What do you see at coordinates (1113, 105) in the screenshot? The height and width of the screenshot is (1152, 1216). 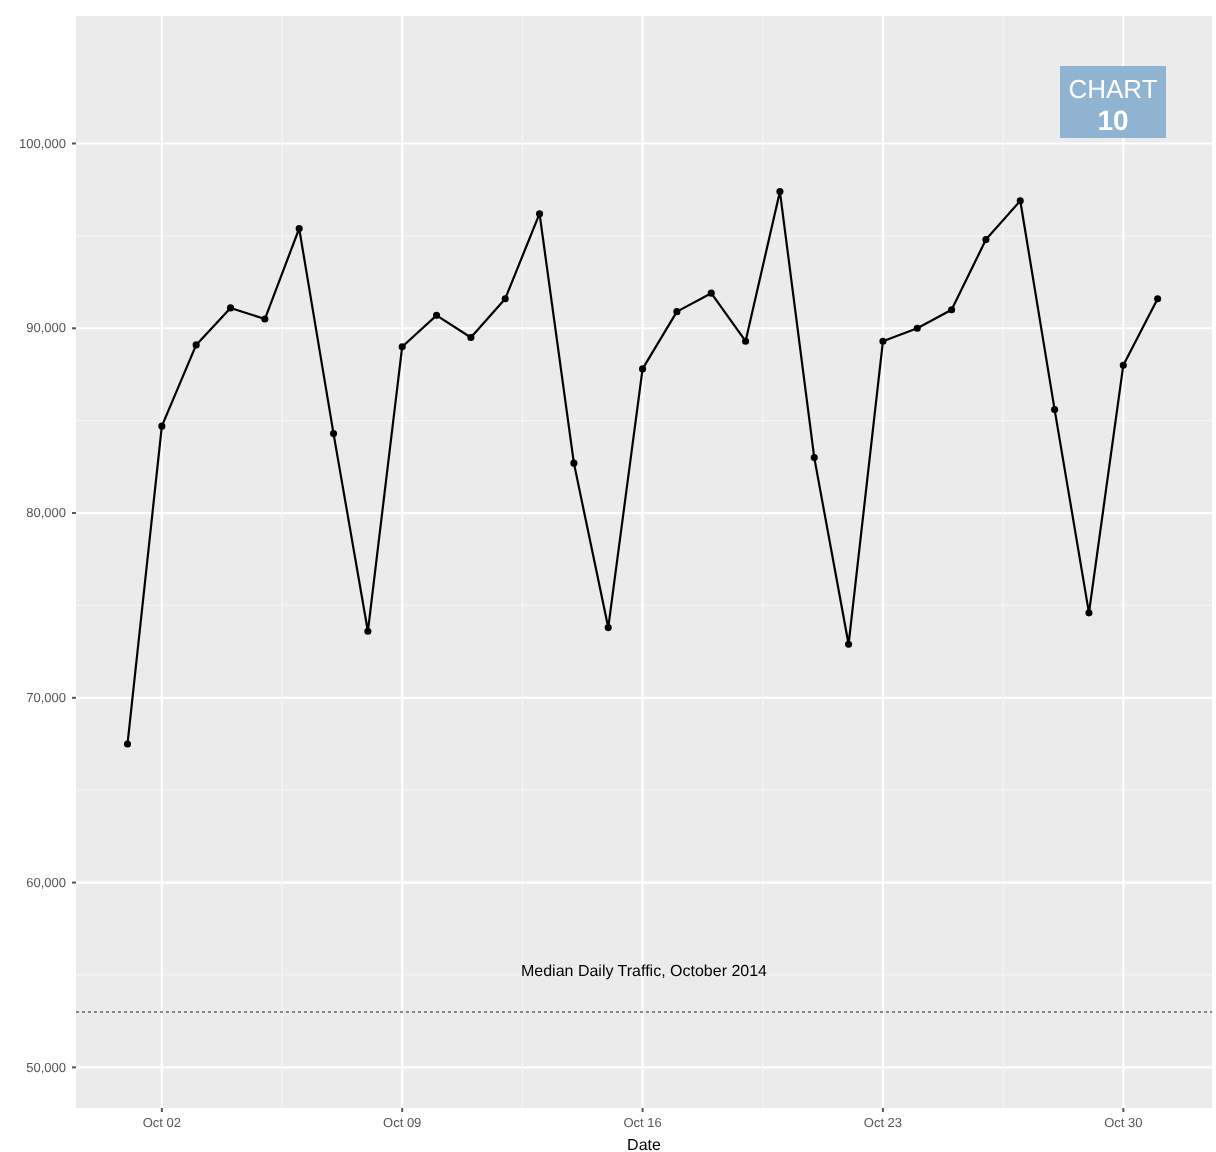 I see `annotation: CHART 10` at bounding box center [1113, 105].